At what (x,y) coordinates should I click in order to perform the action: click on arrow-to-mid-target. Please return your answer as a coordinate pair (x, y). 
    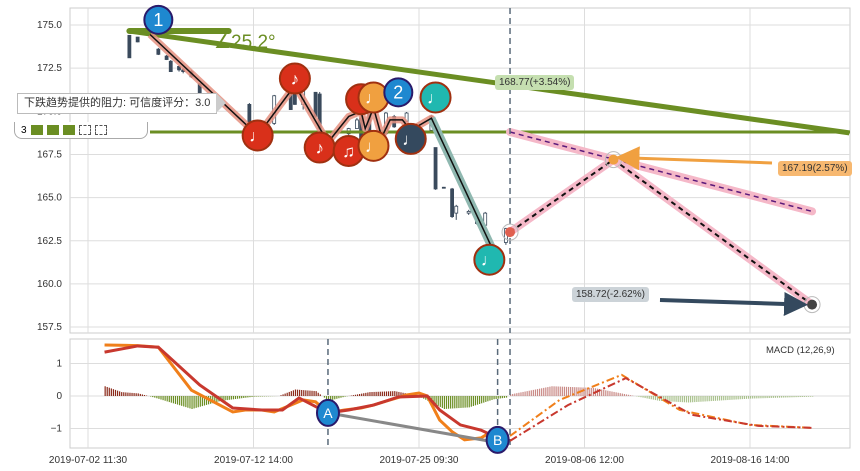
    Looking at the image, I should click on (694, 158).